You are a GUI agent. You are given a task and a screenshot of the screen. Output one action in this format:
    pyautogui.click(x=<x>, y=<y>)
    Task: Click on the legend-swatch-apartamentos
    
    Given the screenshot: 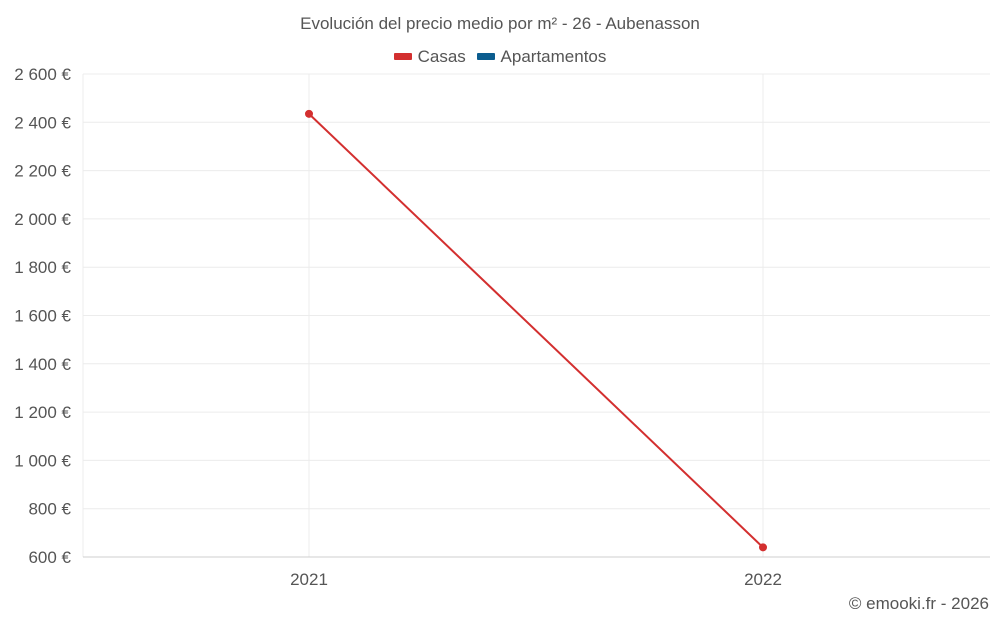 What is the action you would take?
    pyautogui.click(x=485, y=56)
    